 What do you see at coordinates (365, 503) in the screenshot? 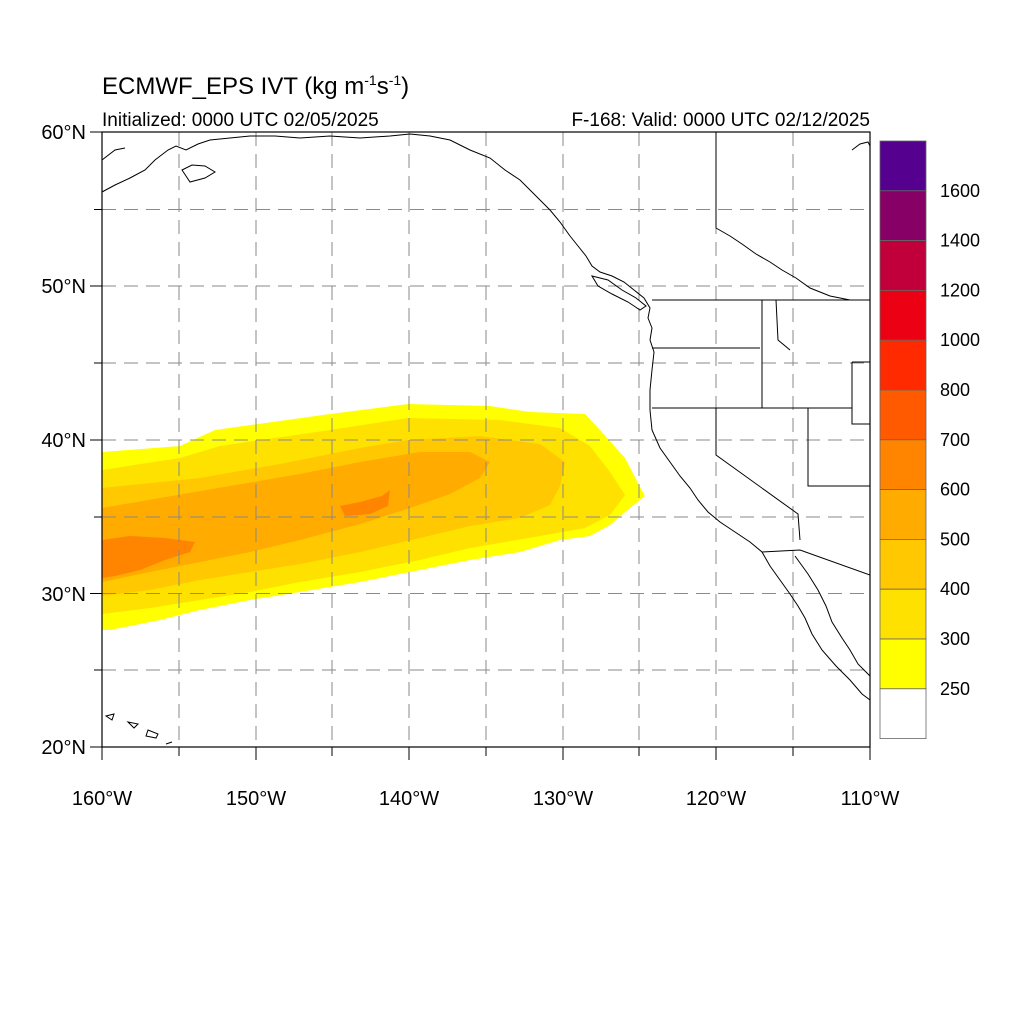
I see `ivt-600-region-small` at bounding box center [365, 503].